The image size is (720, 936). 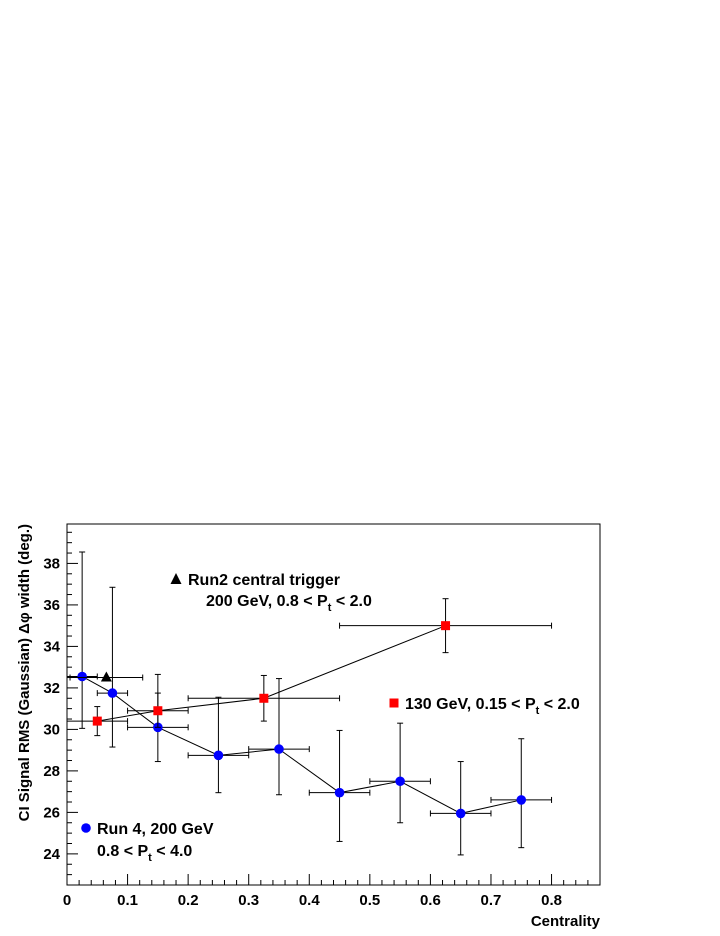 I want to click on y-axis-title: CI Signal RMS (Gaussian) Δφ width (deg.), so click(x=24, y=672).